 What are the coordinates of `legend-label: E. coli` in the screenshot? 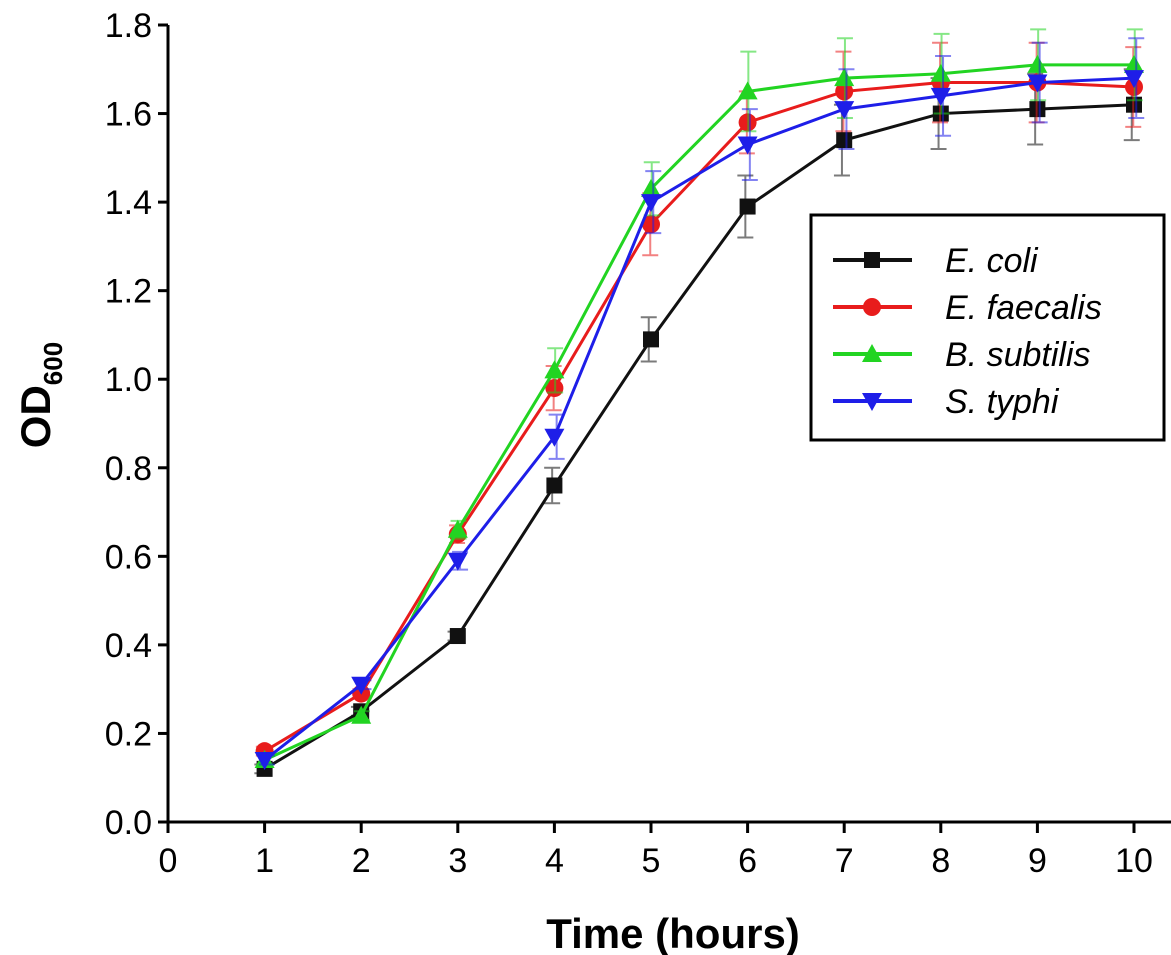 It's located at (992, 261).